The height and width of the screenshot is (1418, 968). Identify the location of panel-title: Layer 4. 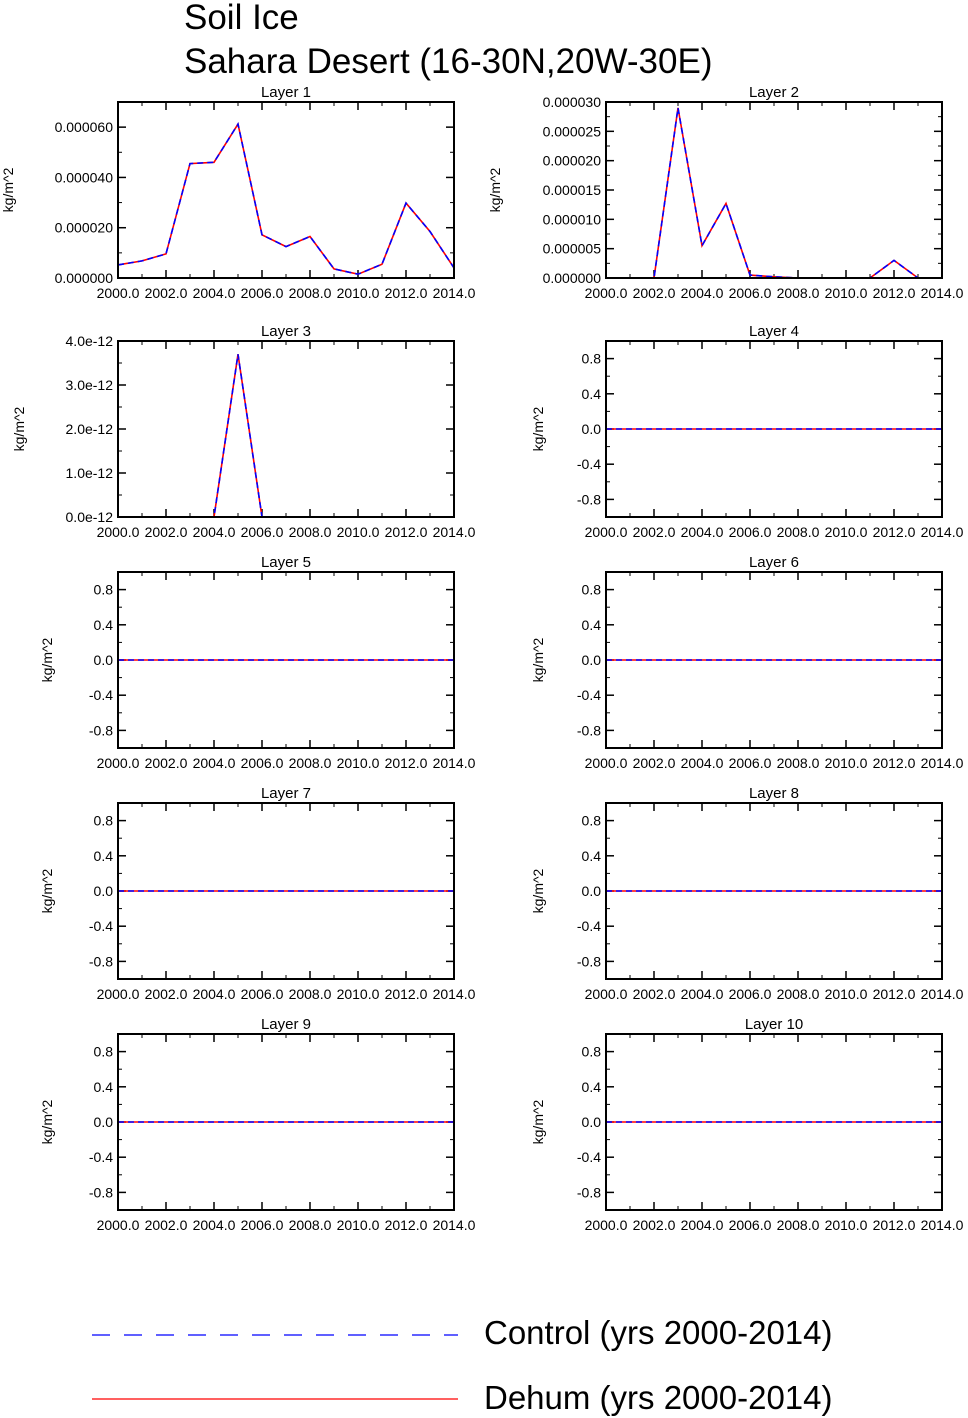
(774, 331).